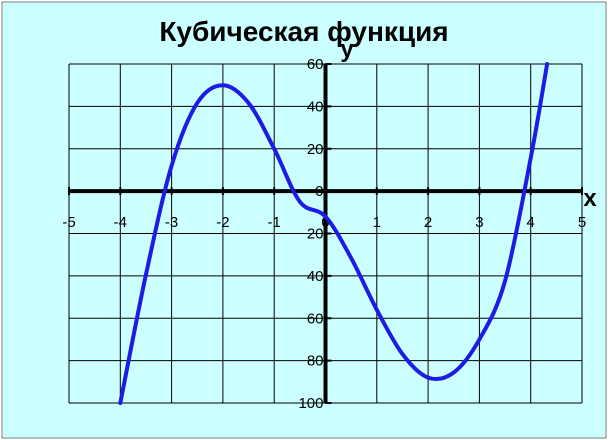  I want to click on x-tick-labels: -5 -4 -3 -2 -1 0 1 2 3 4 5, so click(324, 222).